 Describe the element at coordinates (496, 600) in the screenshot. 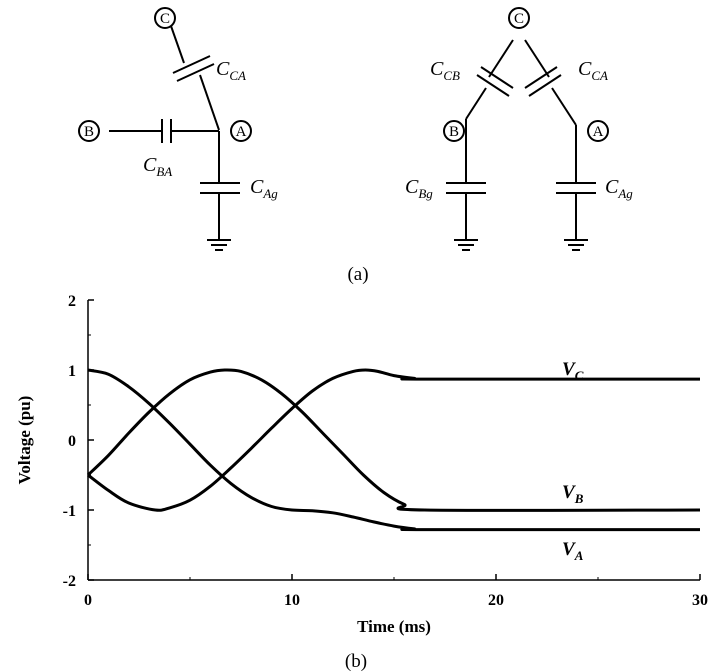

I see `x-tick-label: 20` at that location.